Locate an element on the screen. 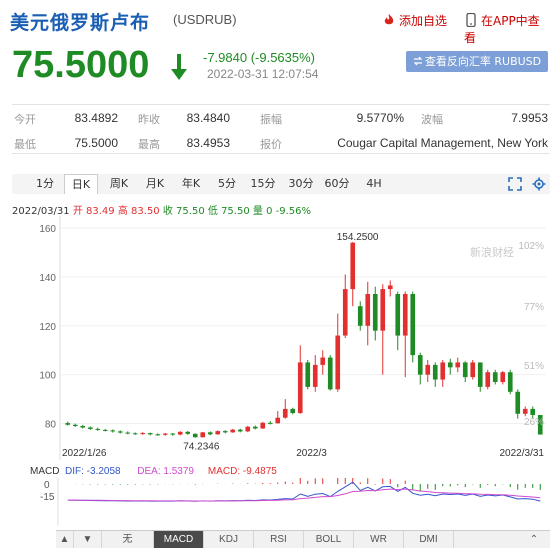 This screenshot has height=556, width=550. indicator-kdj: KDJ is located at coordinates (229, 539).